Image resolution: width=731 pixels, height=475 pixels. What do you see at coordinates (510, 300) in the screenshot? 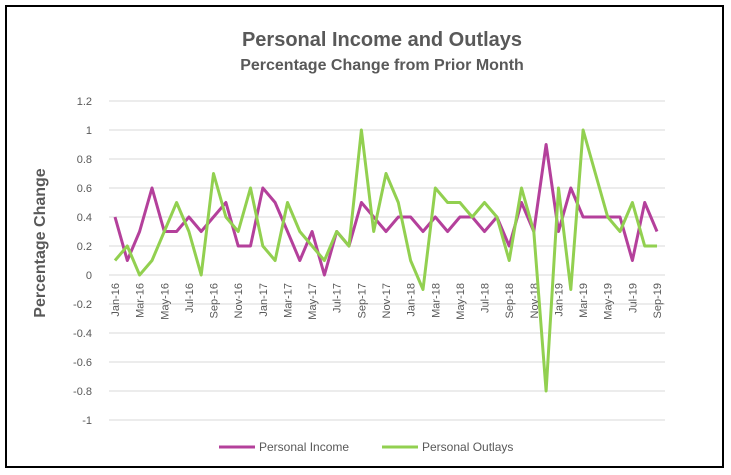
I see `x-tick-label: Sep-18` at bounding box center [510, 300].